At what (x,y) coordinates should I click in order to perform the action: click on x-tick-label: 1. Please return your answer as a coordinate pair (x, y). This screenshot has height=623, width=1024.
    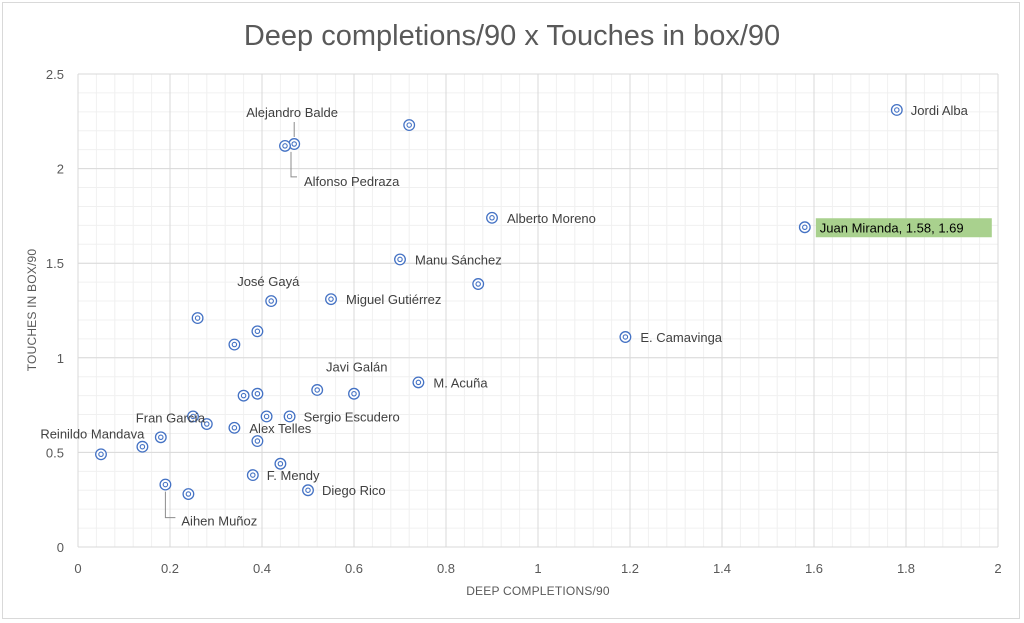
    Looking at the image, I should click on (537, 568).